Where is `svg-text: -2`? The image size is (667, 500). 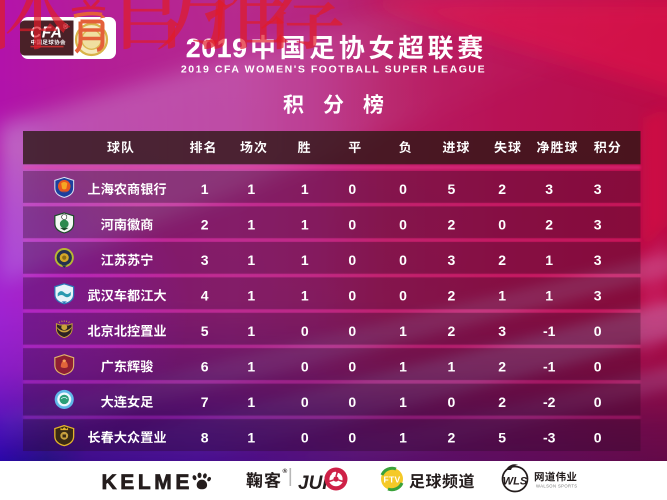
svg-text: -2 is located at coordinates (549, 402).